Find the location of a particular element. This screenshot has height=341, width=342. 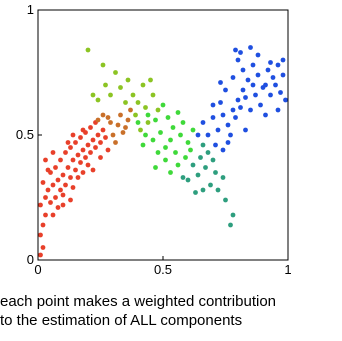

y-tick-label: 1 is located at coordinates (30, 9).